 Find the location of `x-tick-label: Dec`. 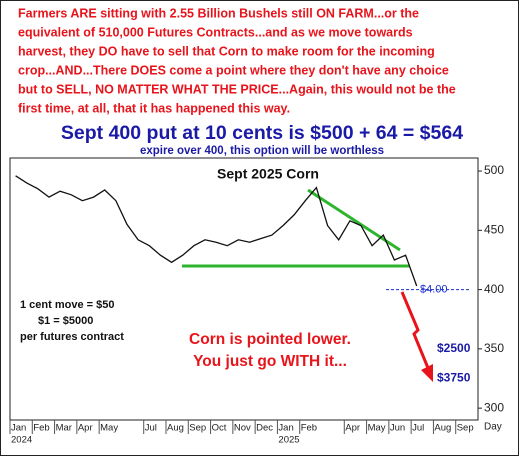

x-tick-label: Dec is located at coordinates (264, 428).